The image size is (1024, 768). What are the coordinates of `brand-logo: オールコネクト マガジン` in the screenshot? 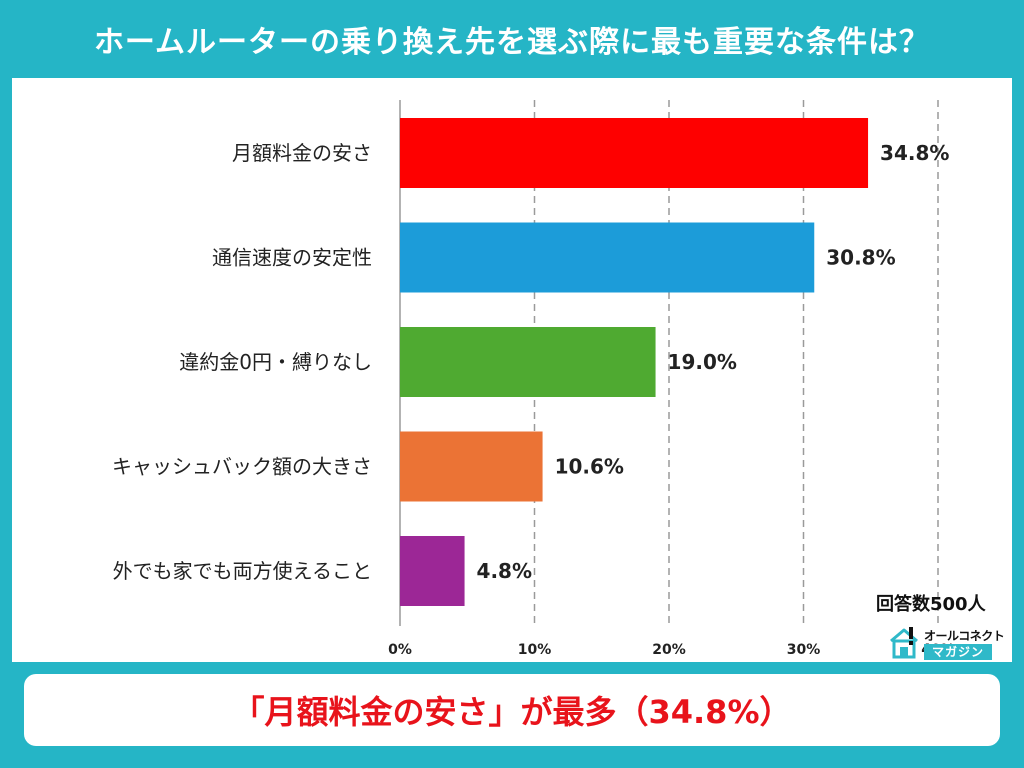 It's located at (950, 644).